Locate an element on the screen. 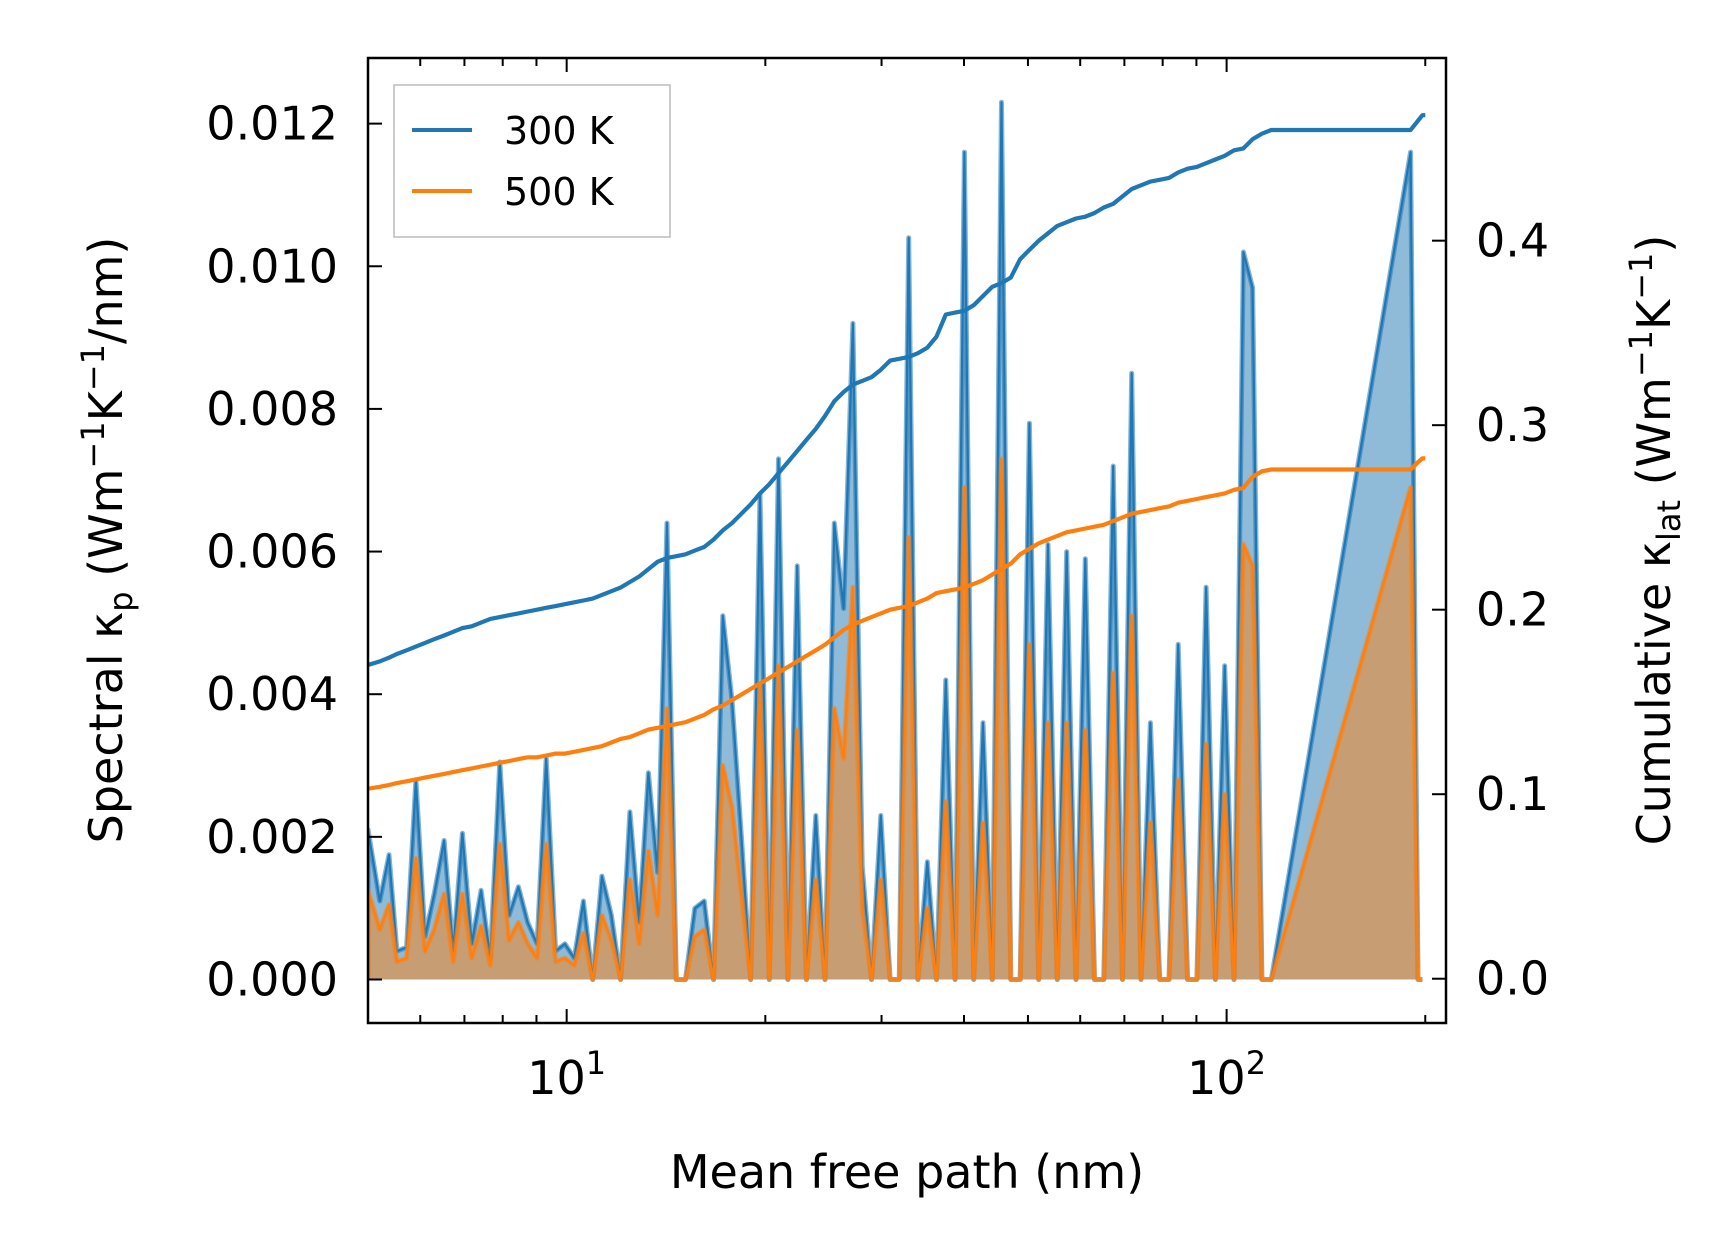 This screenshot has height=1254, width=1716. legend-box is located at coordinates (532, 161).